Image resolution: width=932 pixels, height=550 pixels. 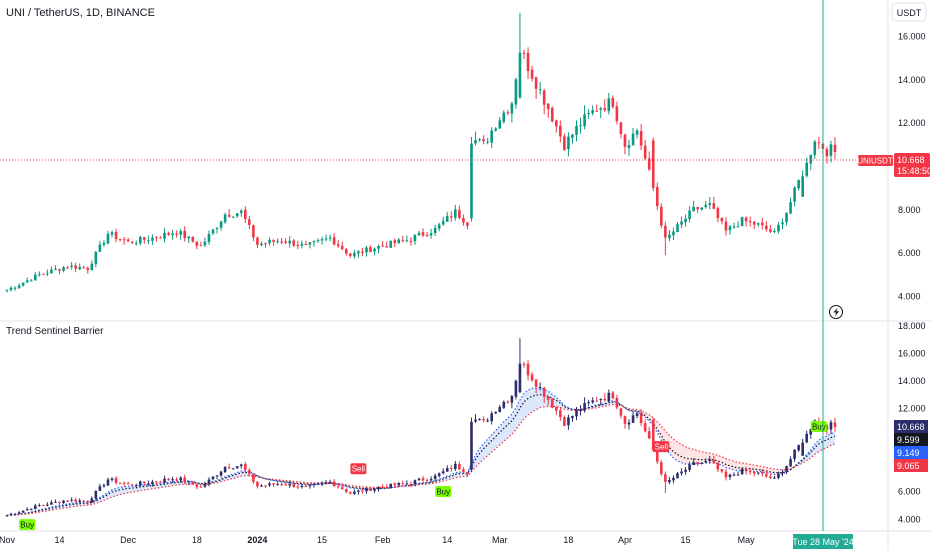 What do you see at coordinates (911, 427) in the screenshot?
I see `indicator-tag-close: 10.668` at bounding box center [911, 427].